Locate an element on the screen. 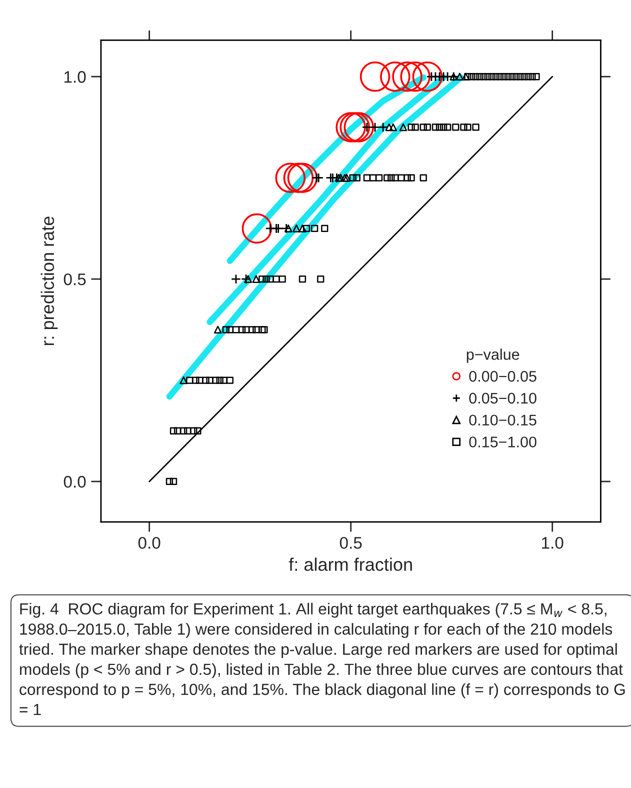 This screenshot has width=631, height=788. legend-label: 0.15−1.00 is located at coordinates (502, 442).